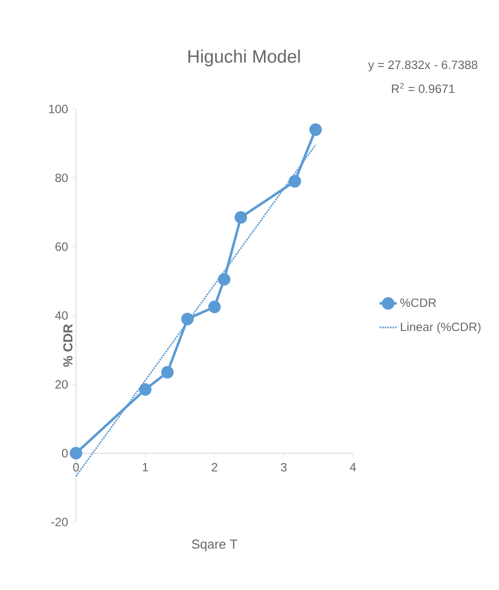  What do you see at coordinates (61, 246) in the screenshot?
I see `y-tick-label: 60` at bounding box center [61, 246].